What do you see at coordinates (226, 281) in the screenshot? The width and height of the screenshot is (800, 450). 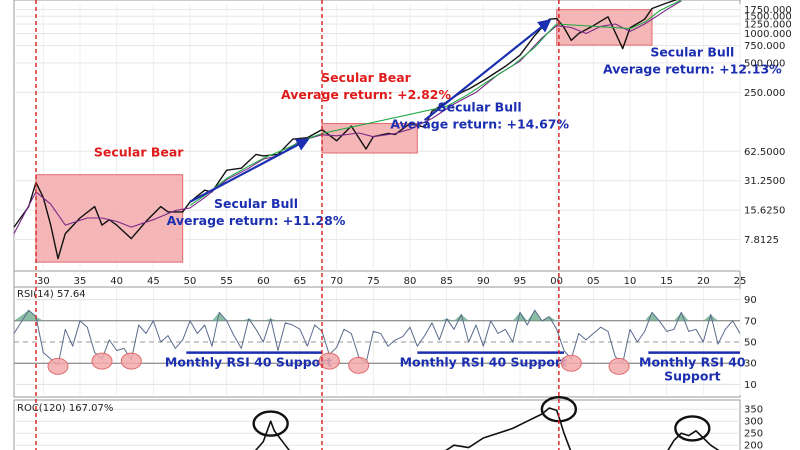 I see `x-tick-label: 55` at bounding box center [226, 281].